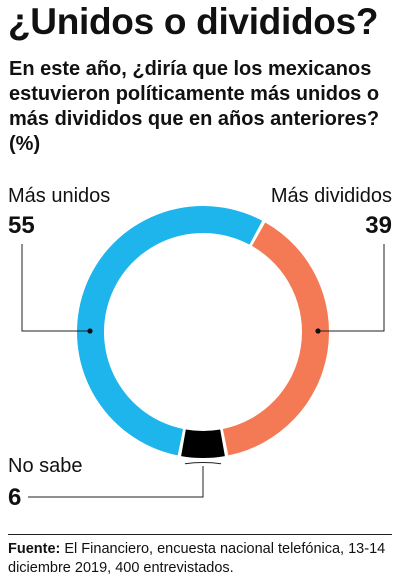  I want to click on source-divider, so click(200, 534).